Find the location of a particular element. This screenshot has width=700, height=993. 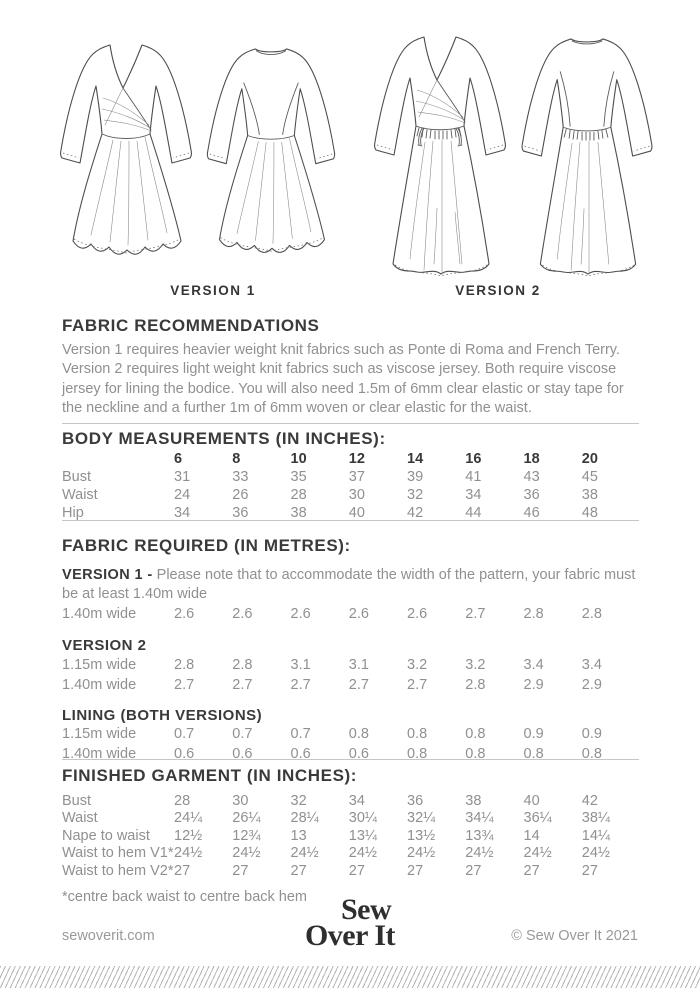

table-cell: 26¼ is located at coordinates (246, 818).